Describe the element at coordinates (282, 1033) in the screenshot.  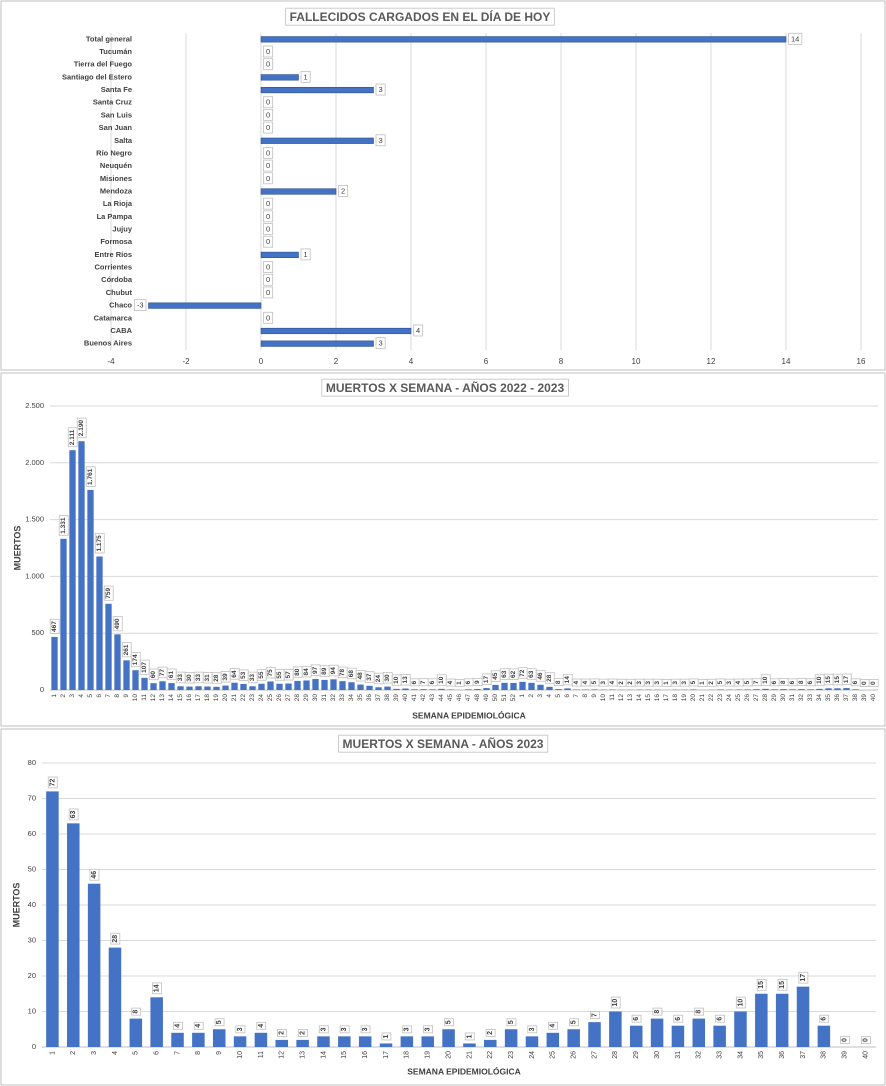
I see `data-label: 2` at that location.